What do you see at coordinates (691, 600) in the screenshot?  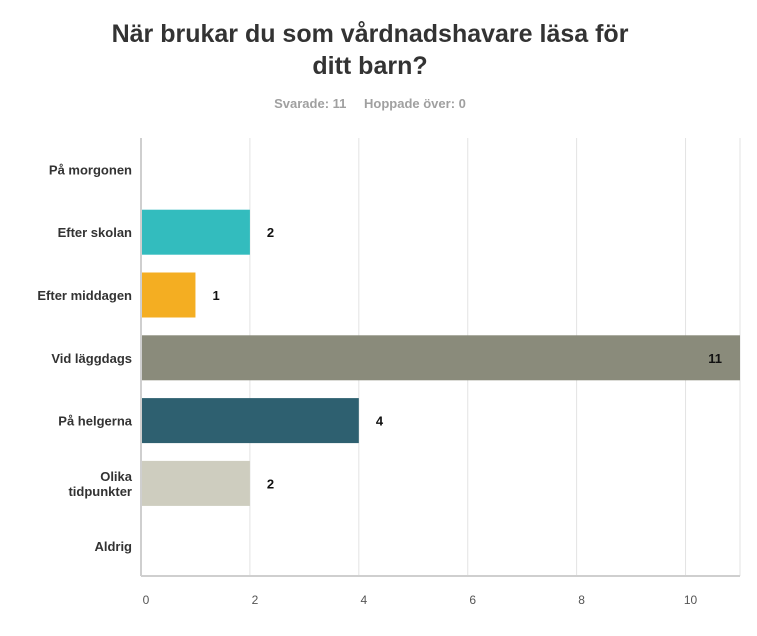 I see `x-tick-label: 10` at bounding box center [691, 600].